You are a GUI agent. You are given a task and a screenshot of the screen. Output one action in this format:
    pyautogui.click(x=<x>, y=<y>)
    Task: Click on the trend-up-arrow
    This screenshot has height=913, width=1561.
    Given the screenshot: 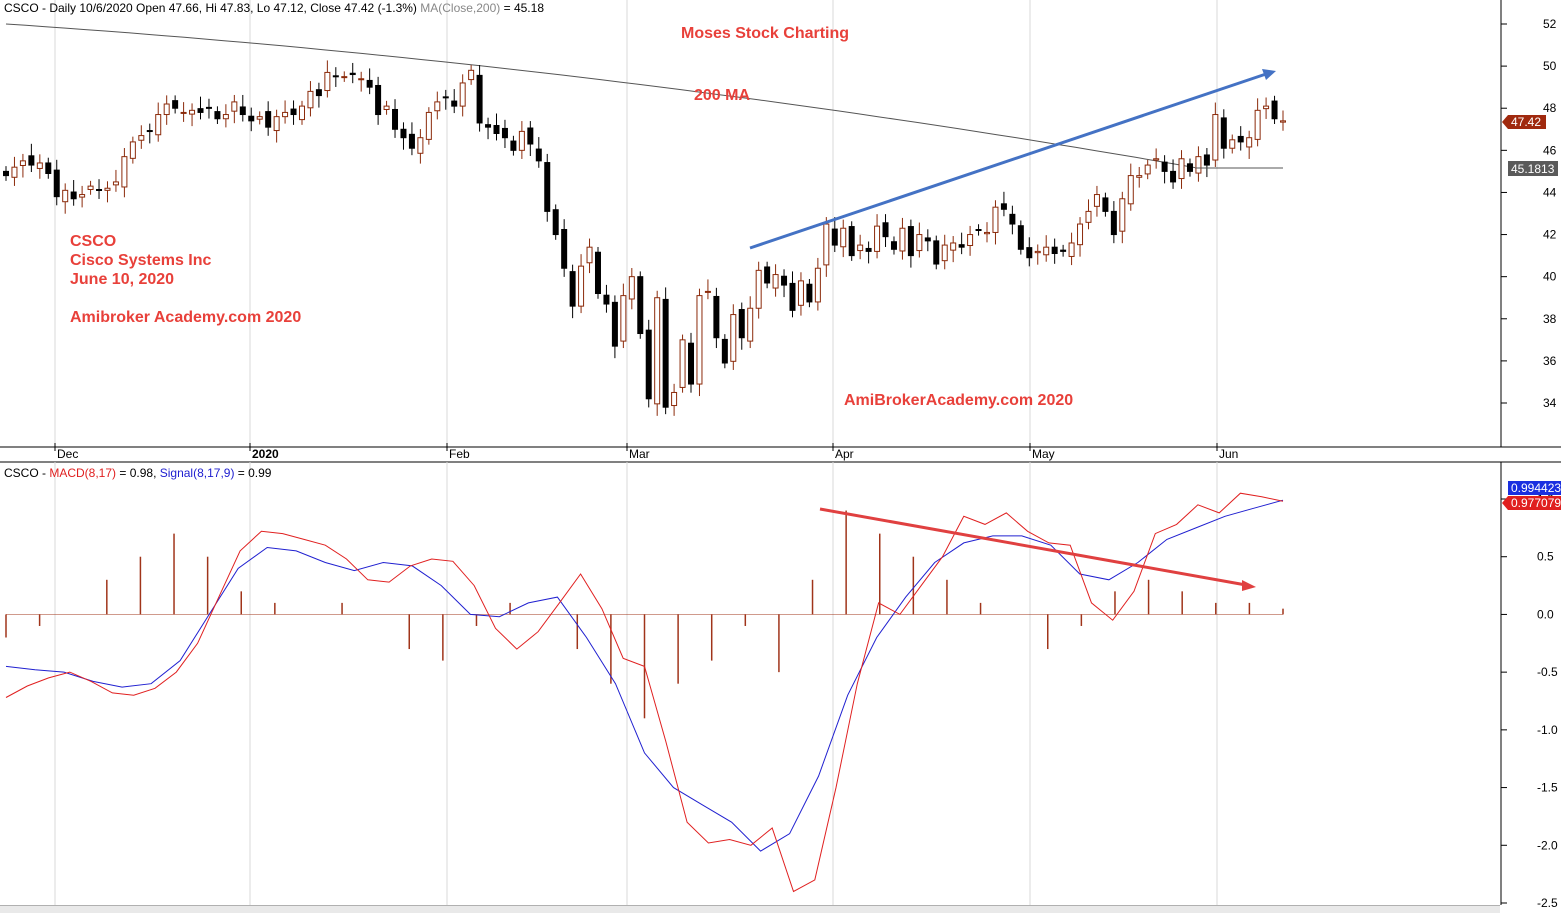 What is the action you would take?
    pyautogui.click(x=1012, y=159)
    